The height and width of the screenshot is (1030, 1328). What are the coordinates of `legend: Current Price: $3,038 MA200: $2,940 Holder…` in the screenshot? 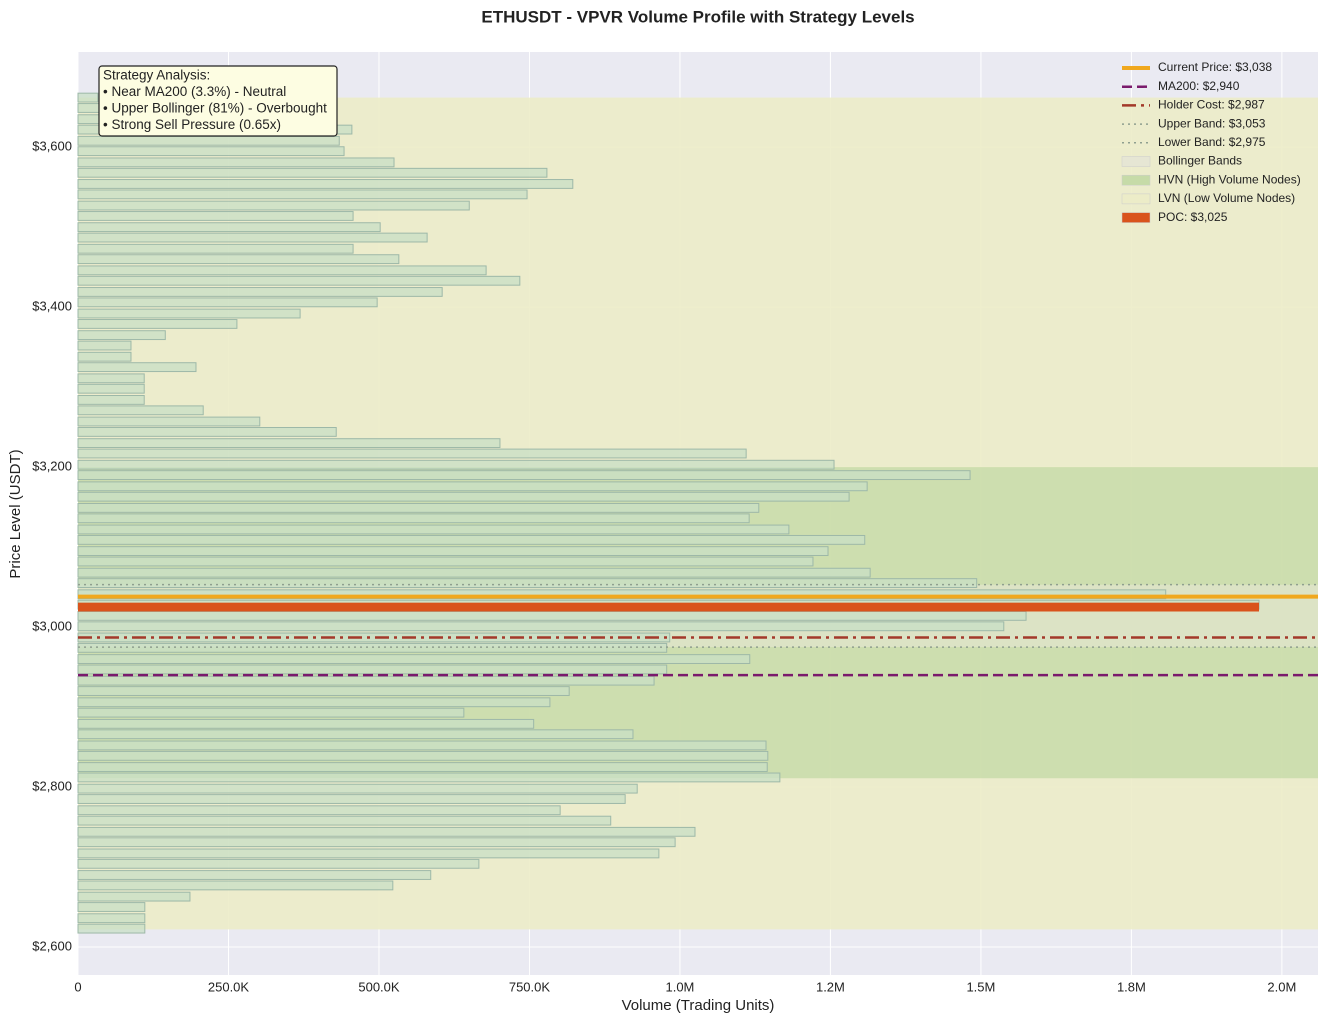 It's located at (1211, 142).